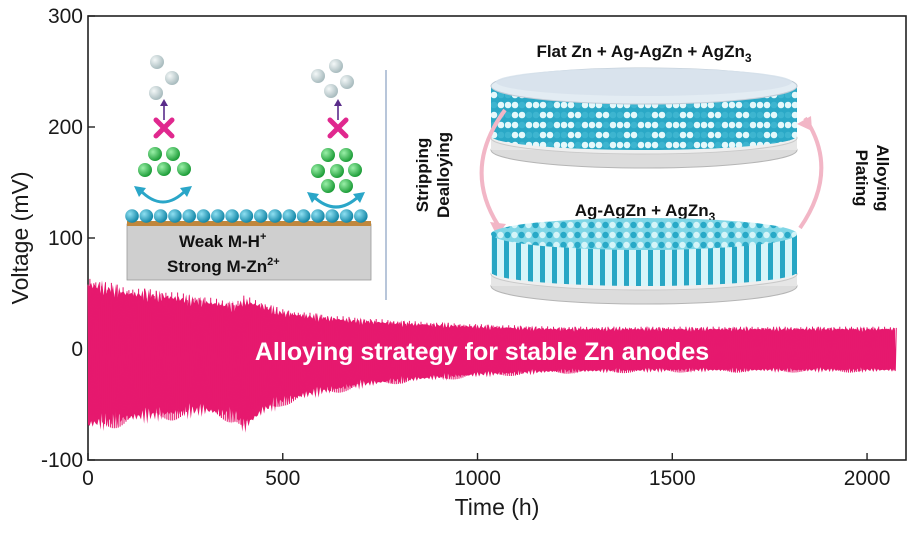  Describe the element at coordinates (861, 178) in the screenshot. I see `plating-label: Plating` at that location.